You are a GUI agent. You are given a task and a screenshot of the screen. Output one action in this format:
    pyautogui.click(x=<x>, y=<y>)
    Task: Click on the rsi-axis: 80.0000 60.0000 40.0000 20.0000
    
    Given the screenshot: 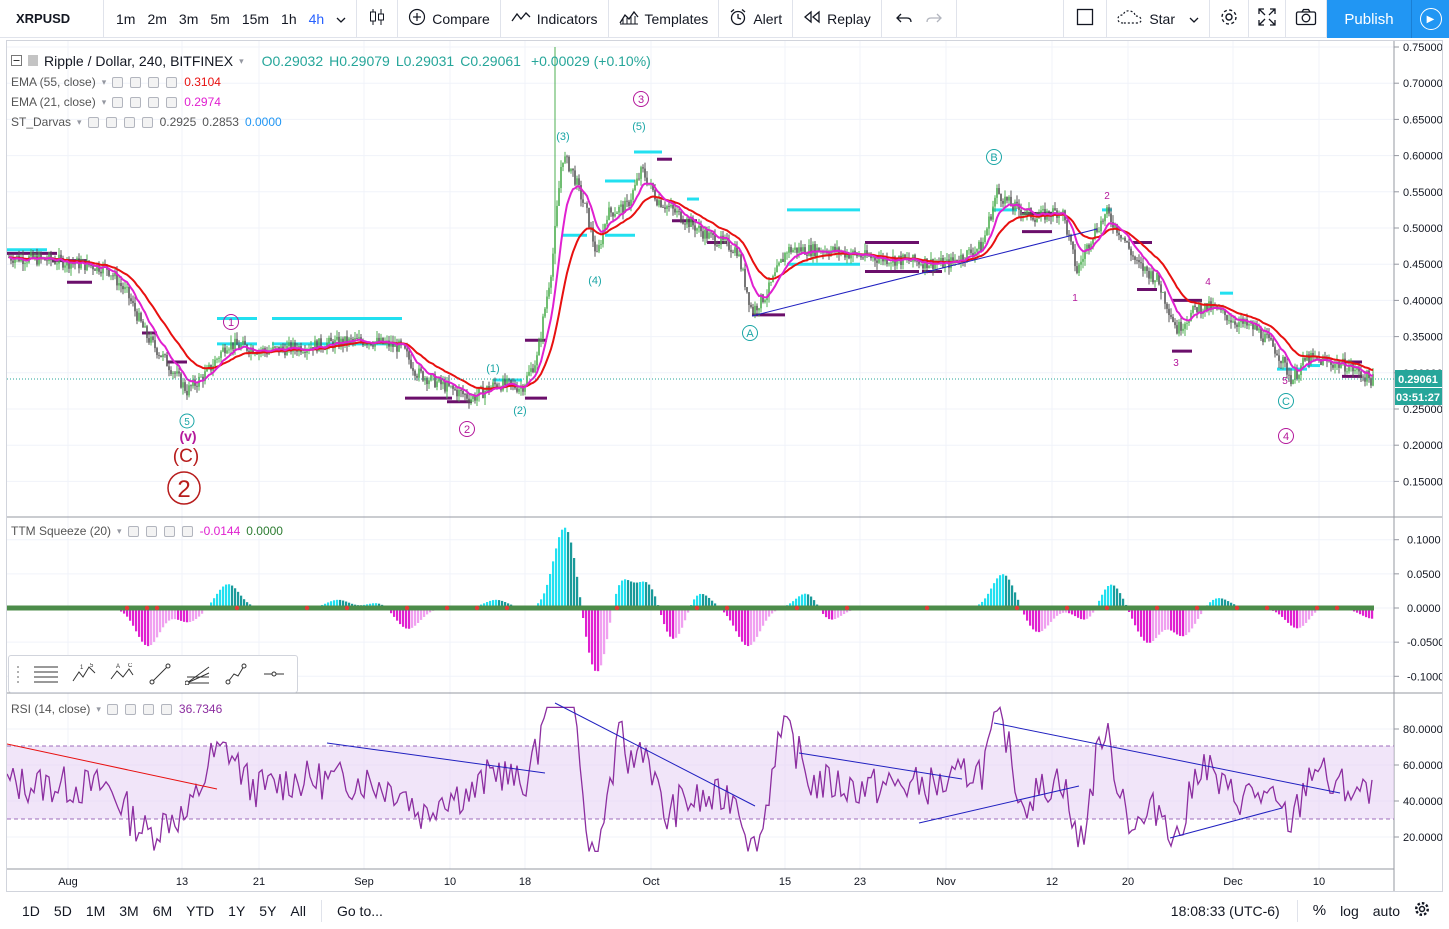 What is the action you would take?
    pyautogui.click(x=1418, y=784)
    